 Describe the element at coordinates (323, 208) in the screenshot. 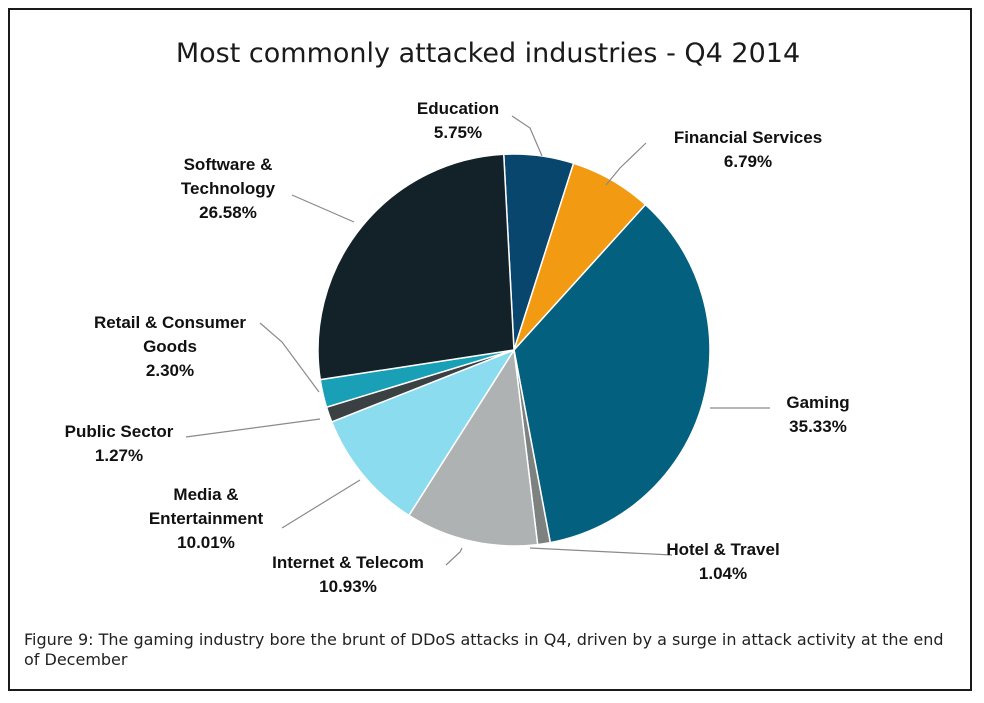

I see `leader-line-software-technology` at that location.